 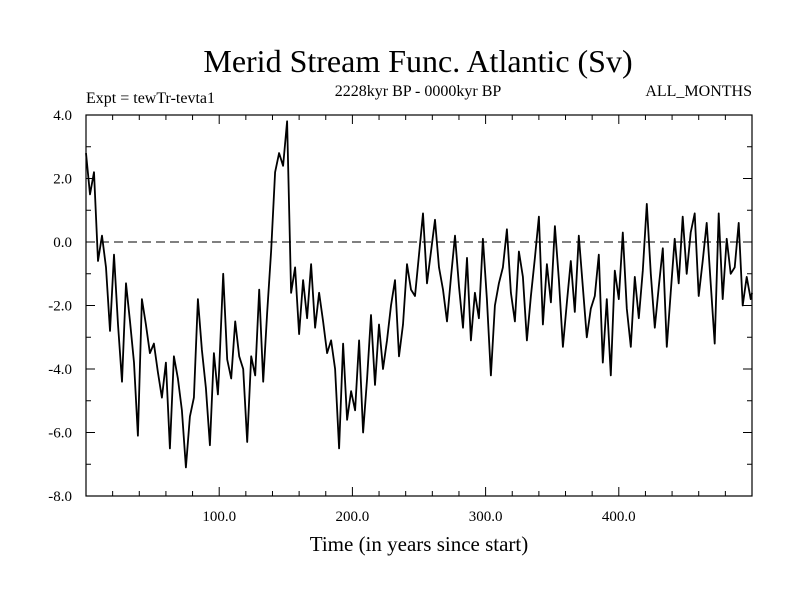 I want to click on x-tick-label: 200.0, so click(x=353, y=517).